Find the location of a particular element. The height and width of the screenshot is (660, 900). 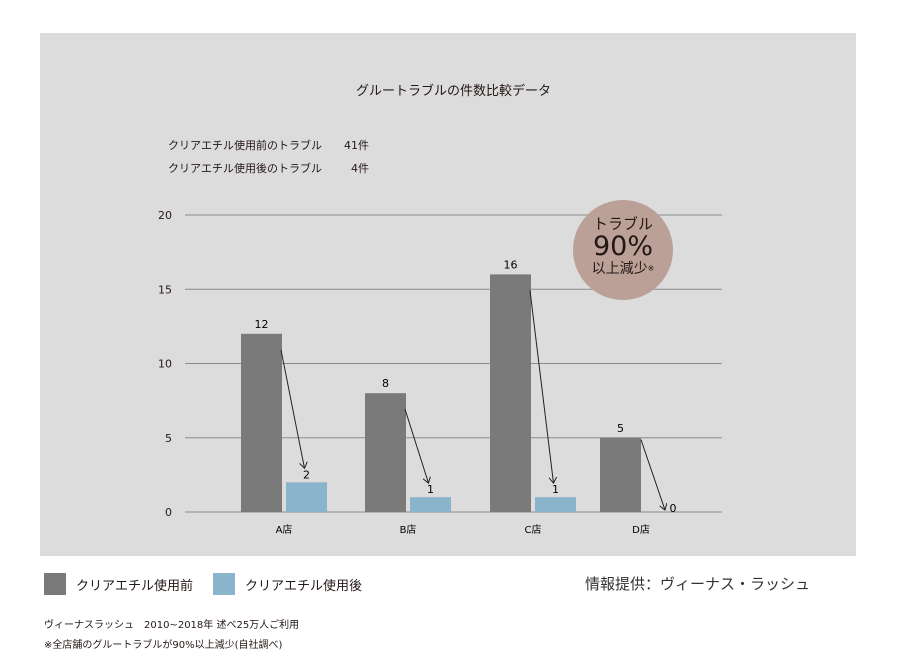

y-tick-label: 5 is located at coordinates (168, 438).